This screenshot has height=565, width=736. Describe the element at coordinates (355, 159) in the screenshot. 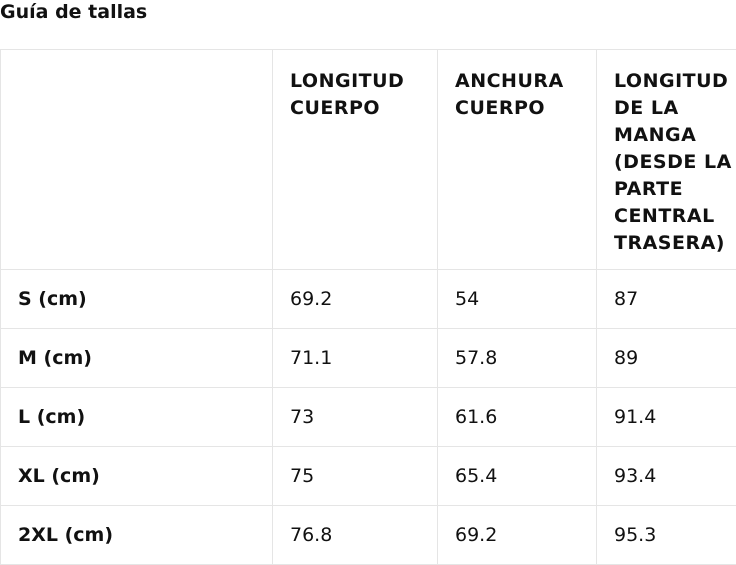

I see `header-cell-longitud-cuerpo: LONGITUD CUERPO` at that location.